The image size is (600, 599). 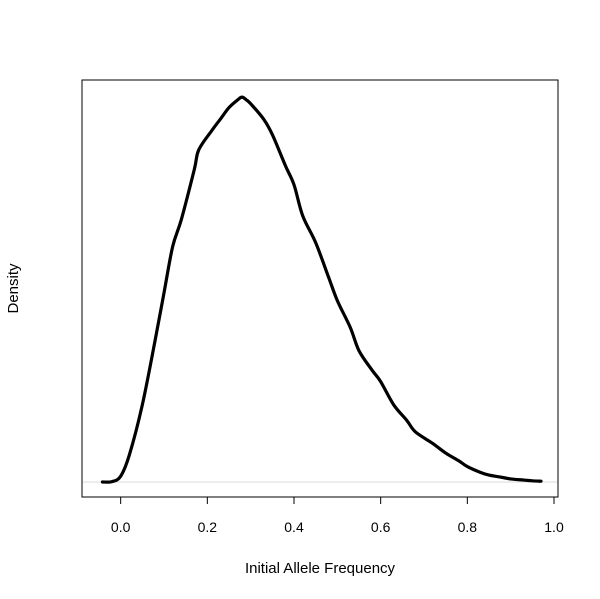 I want to click on x-tick-label-0: 0.0, so click(x=121, y=527).